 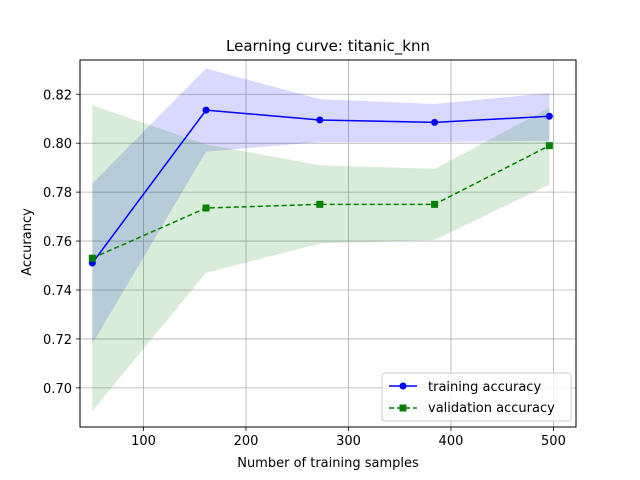 I want to click on y-axis-ticks: 0.70 0.72 0.74 0.76 0.78 0.80 0.82, so click(x=61, y=242).